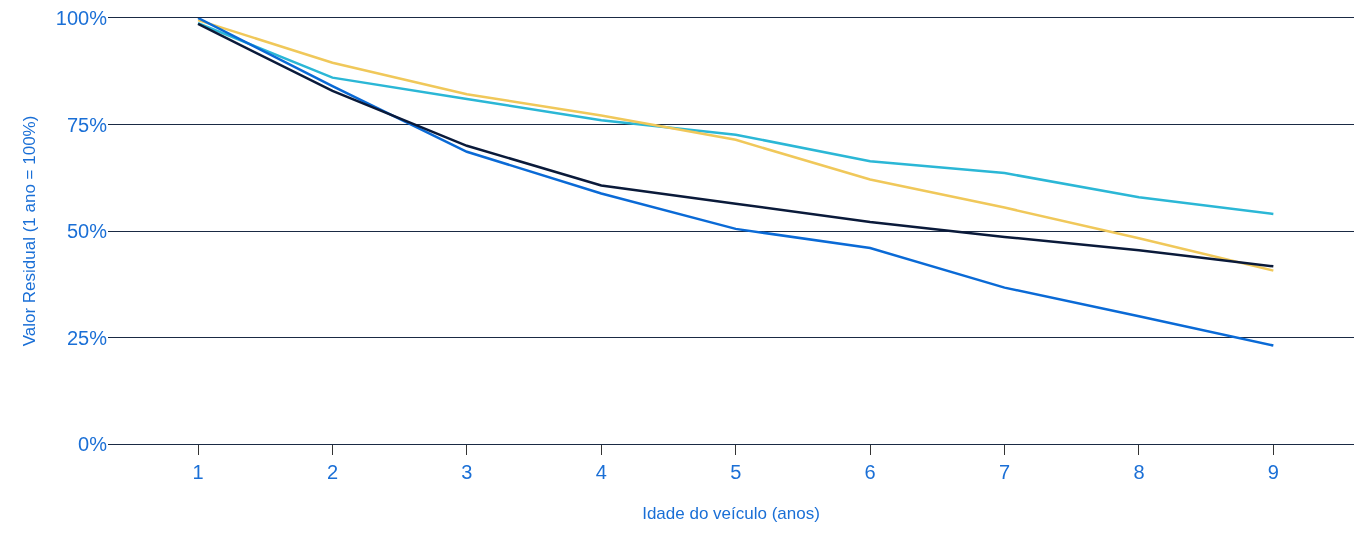 The height and width of the screenshot is (544, 1354). Describe the element at coordinates (87, 337) in the screenshot. I see `y-tick-label: 25%` at that location.